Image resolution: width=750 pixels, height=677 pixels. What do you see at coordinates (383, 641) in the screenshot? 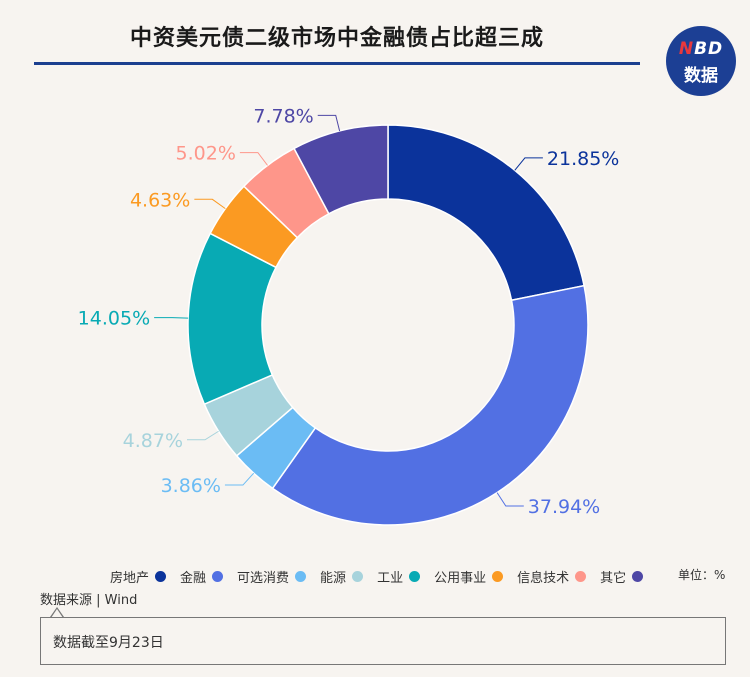
I see `data-note-box: 数据截至9月23日` at bounding box center [383, 641].